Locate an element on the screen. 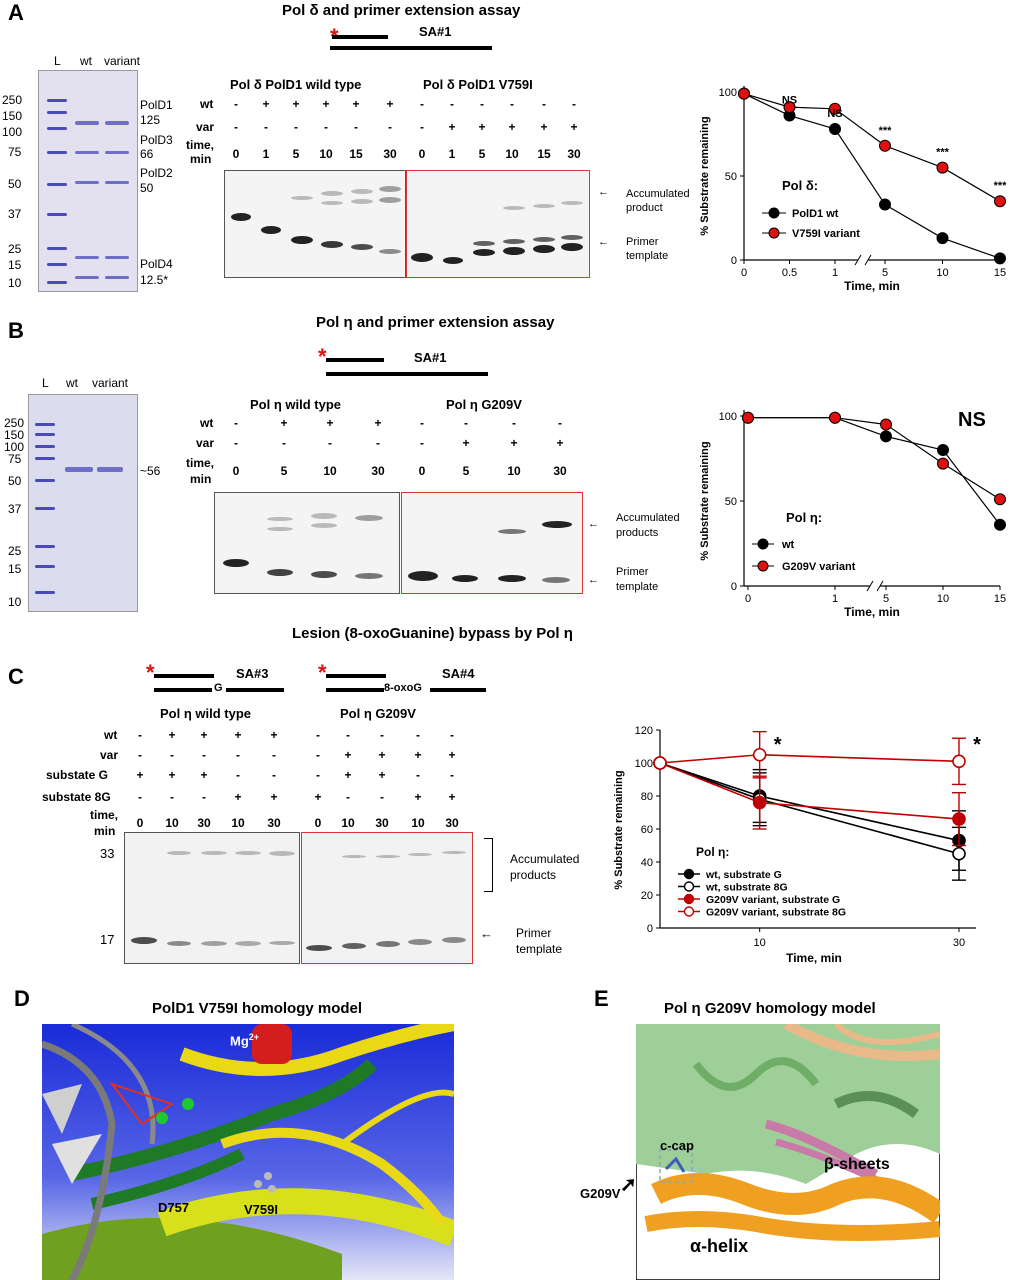 The width and height of the screenshot is (1010, 1280). sds-b-marker-50: 50 is located at coordinates (15, 481).